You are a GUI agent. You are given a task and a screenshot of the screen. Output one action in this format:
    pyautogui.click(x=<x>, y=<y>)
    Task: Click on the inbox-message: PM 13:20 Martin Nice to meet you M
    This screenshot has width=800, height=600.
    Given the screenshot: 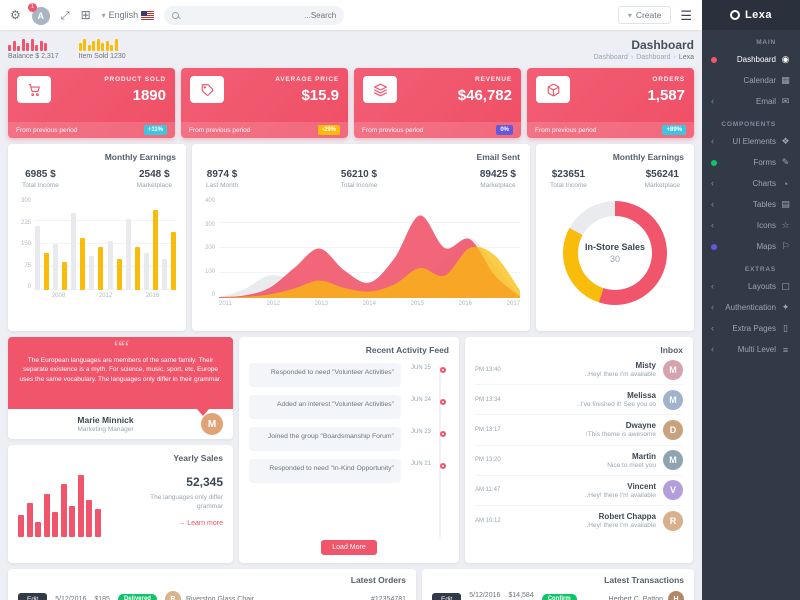 What is the action you would take?
    pyautogui.click(x=579, y=461)
    